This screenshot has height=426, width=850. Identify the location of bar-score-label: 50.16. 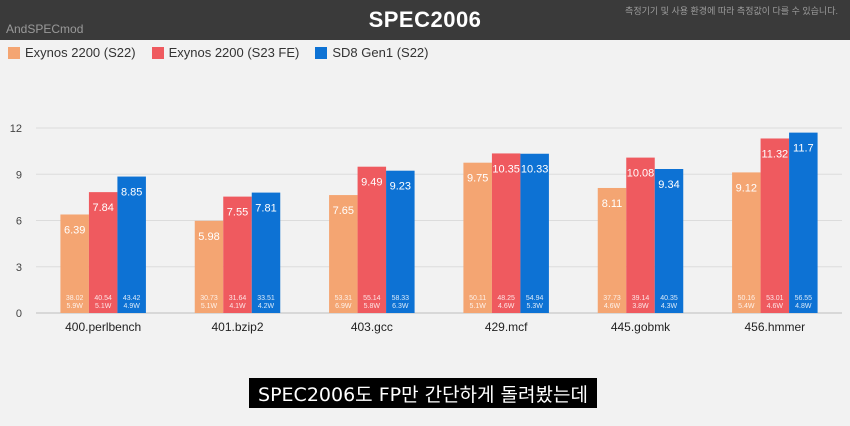
(747, 298).